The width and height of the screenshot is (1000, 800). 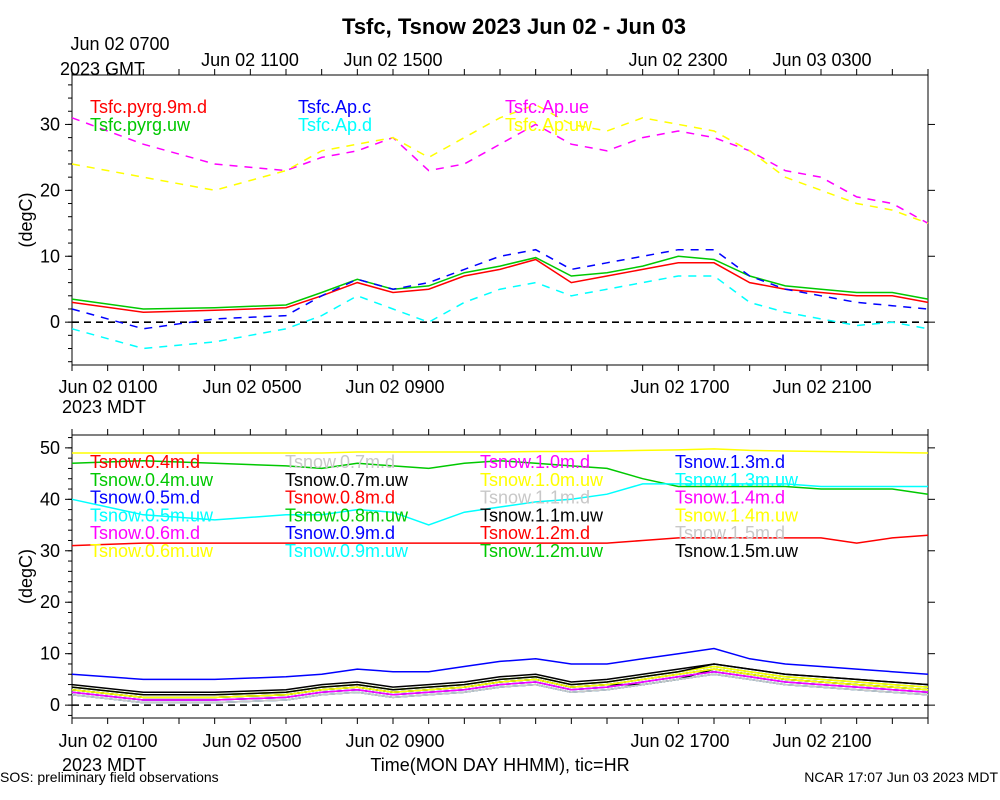 What do you see at coordinates (340, 462) in the screenshot?
I see `legend-entry-tsnow-0-7m-d: Tsnow.0.7m.d` at bounding box center [340, 462].